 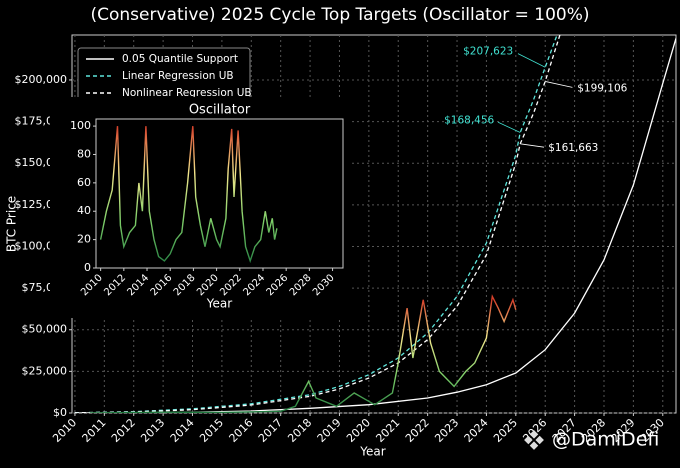 I want to click on series-line, so click(x=188, y=195).